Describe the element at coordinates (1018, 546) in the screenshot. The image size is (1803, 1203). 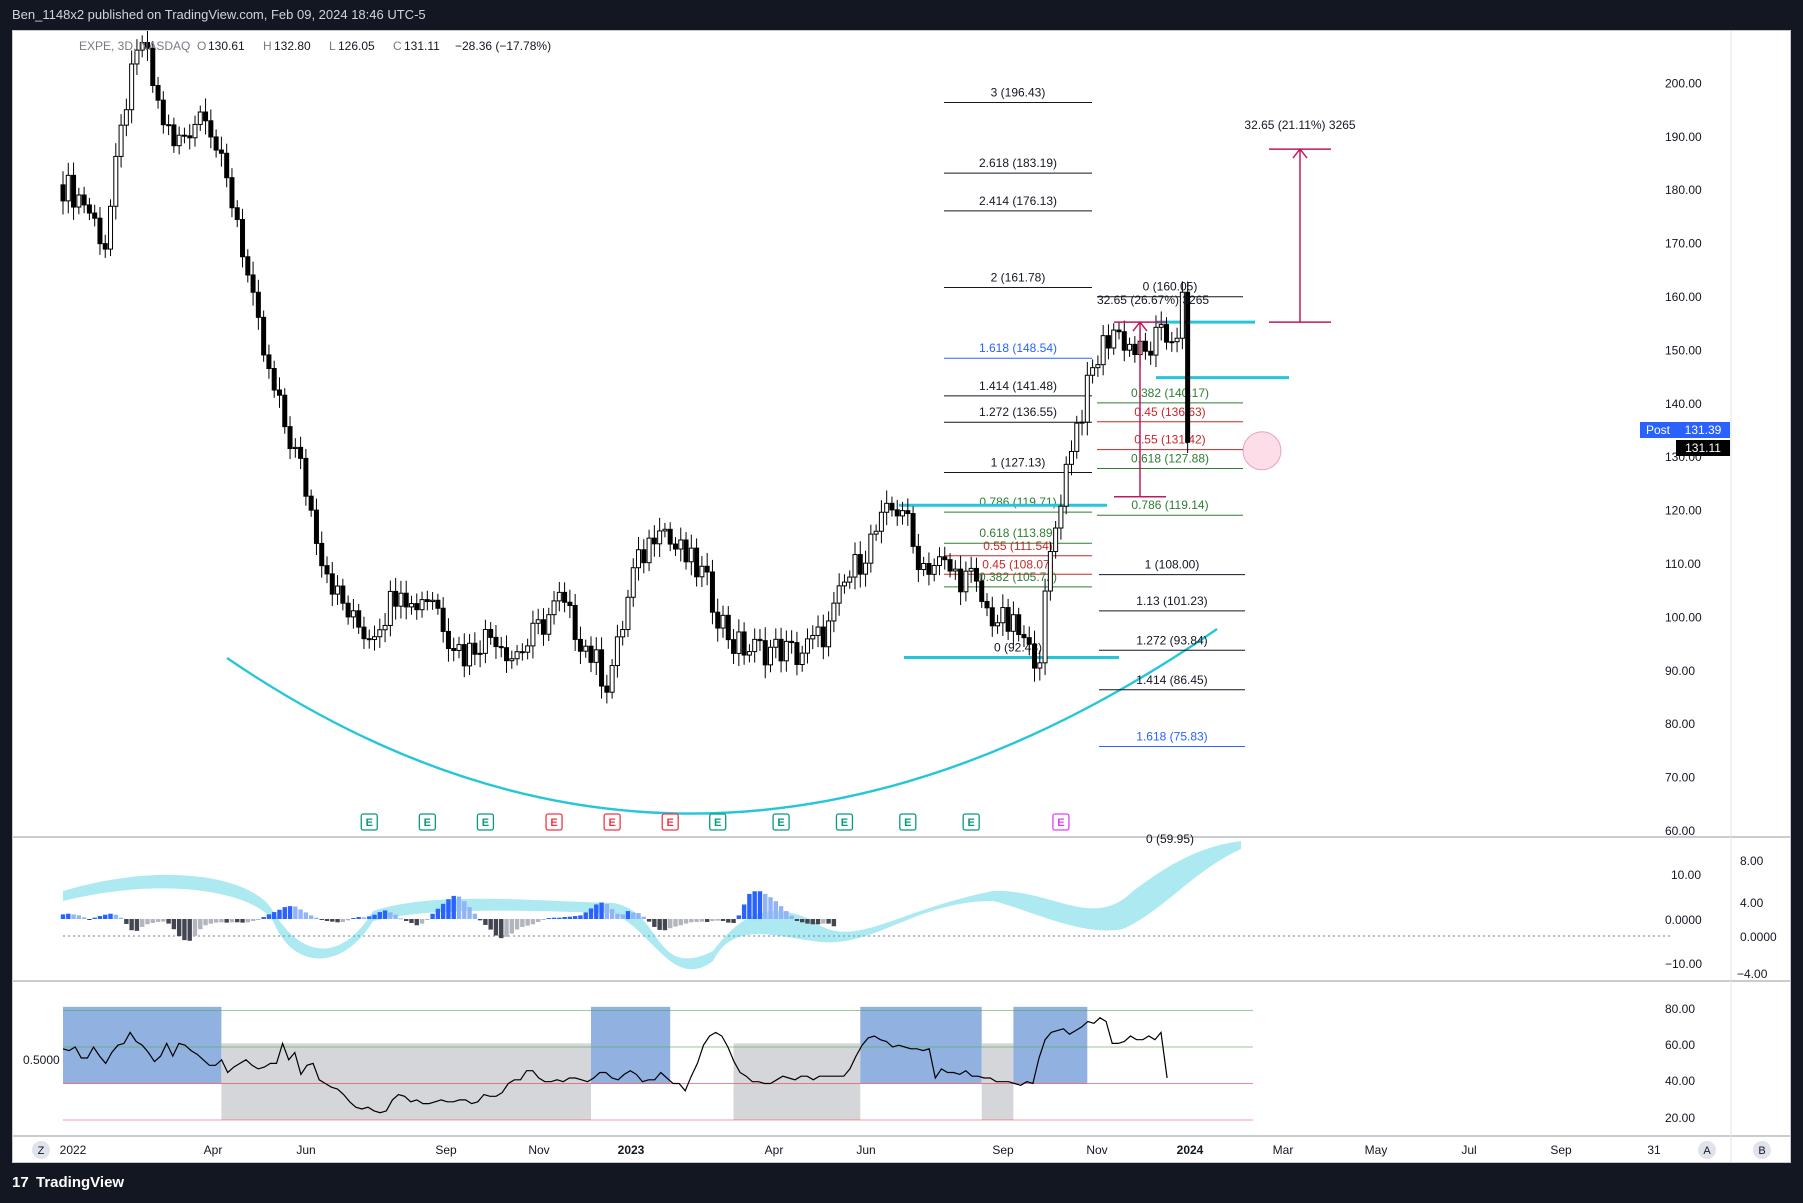
I see `fib-level-label: 0.55 (111.54)` at that location.